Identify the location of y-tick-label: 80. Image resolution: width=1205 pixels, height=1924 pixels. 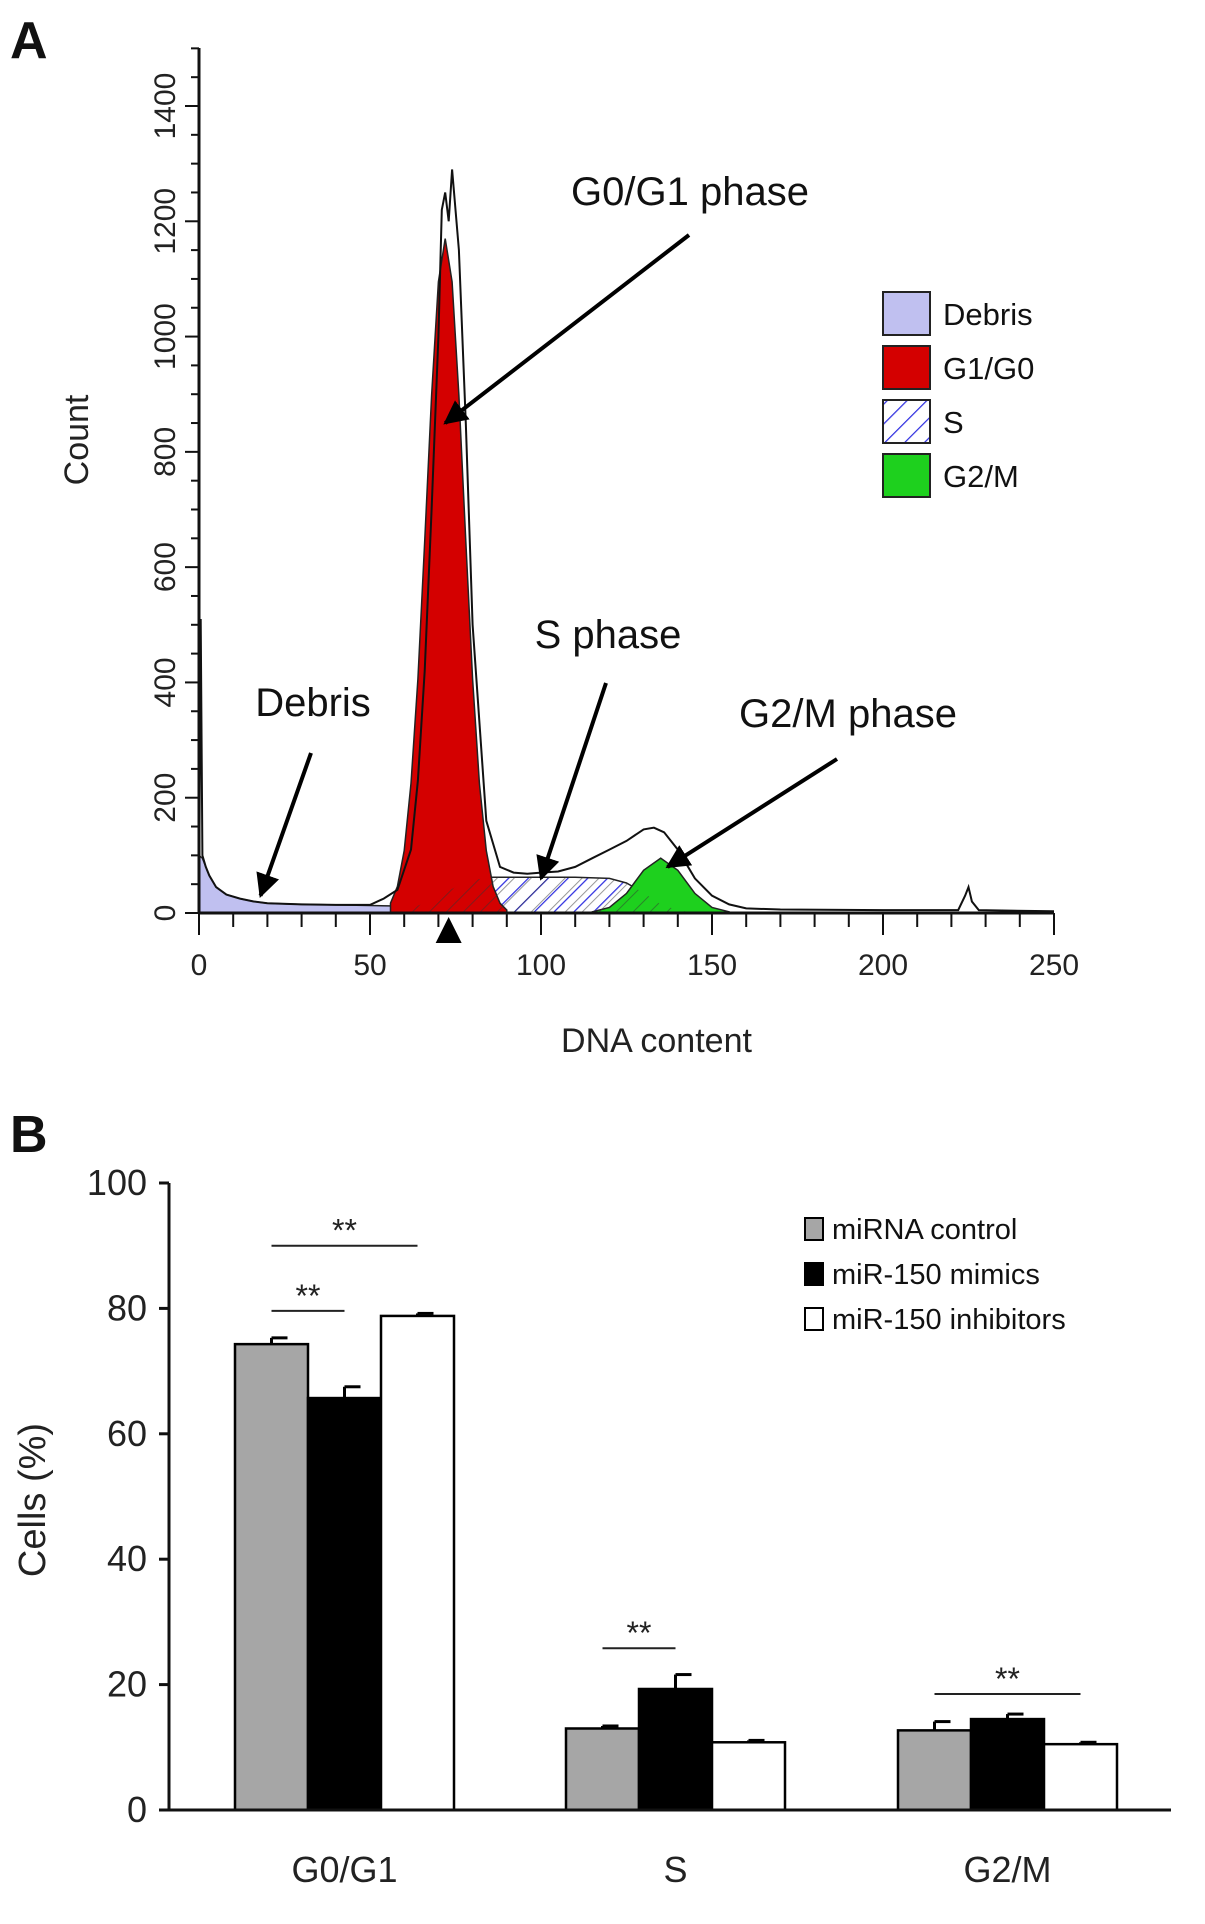
(127, 1307).